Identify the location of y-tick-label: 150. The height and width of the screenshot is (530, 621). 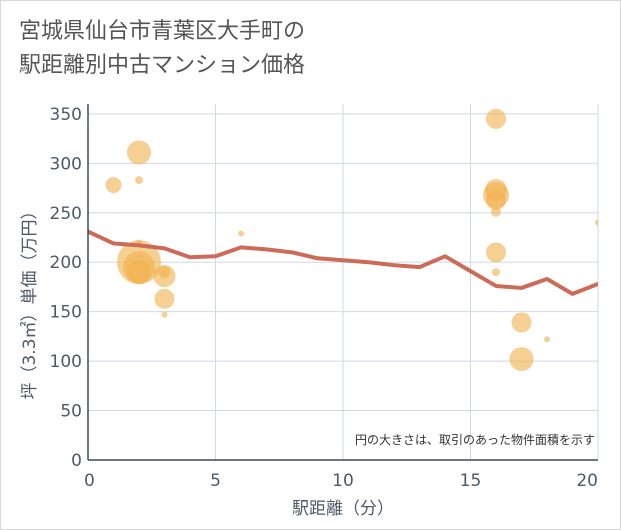
(66, 313).